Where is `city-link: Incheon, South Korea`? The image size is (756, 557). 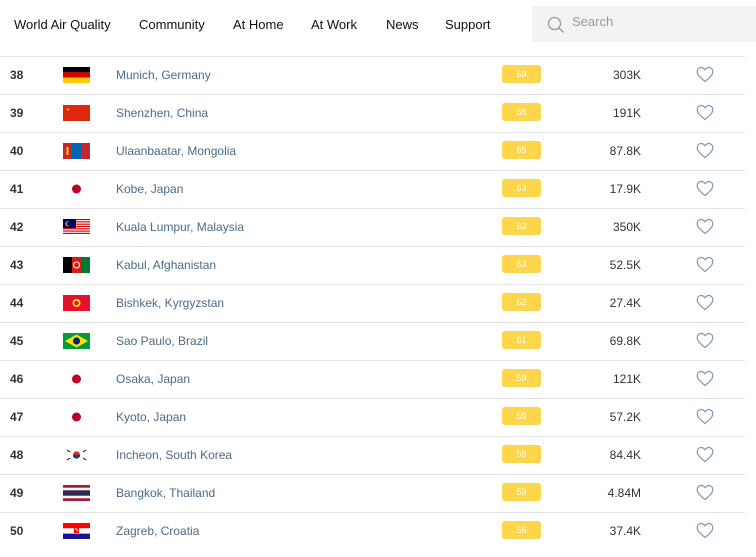
city-link: Incheon, South Korea is located at coordinates (174, 455).